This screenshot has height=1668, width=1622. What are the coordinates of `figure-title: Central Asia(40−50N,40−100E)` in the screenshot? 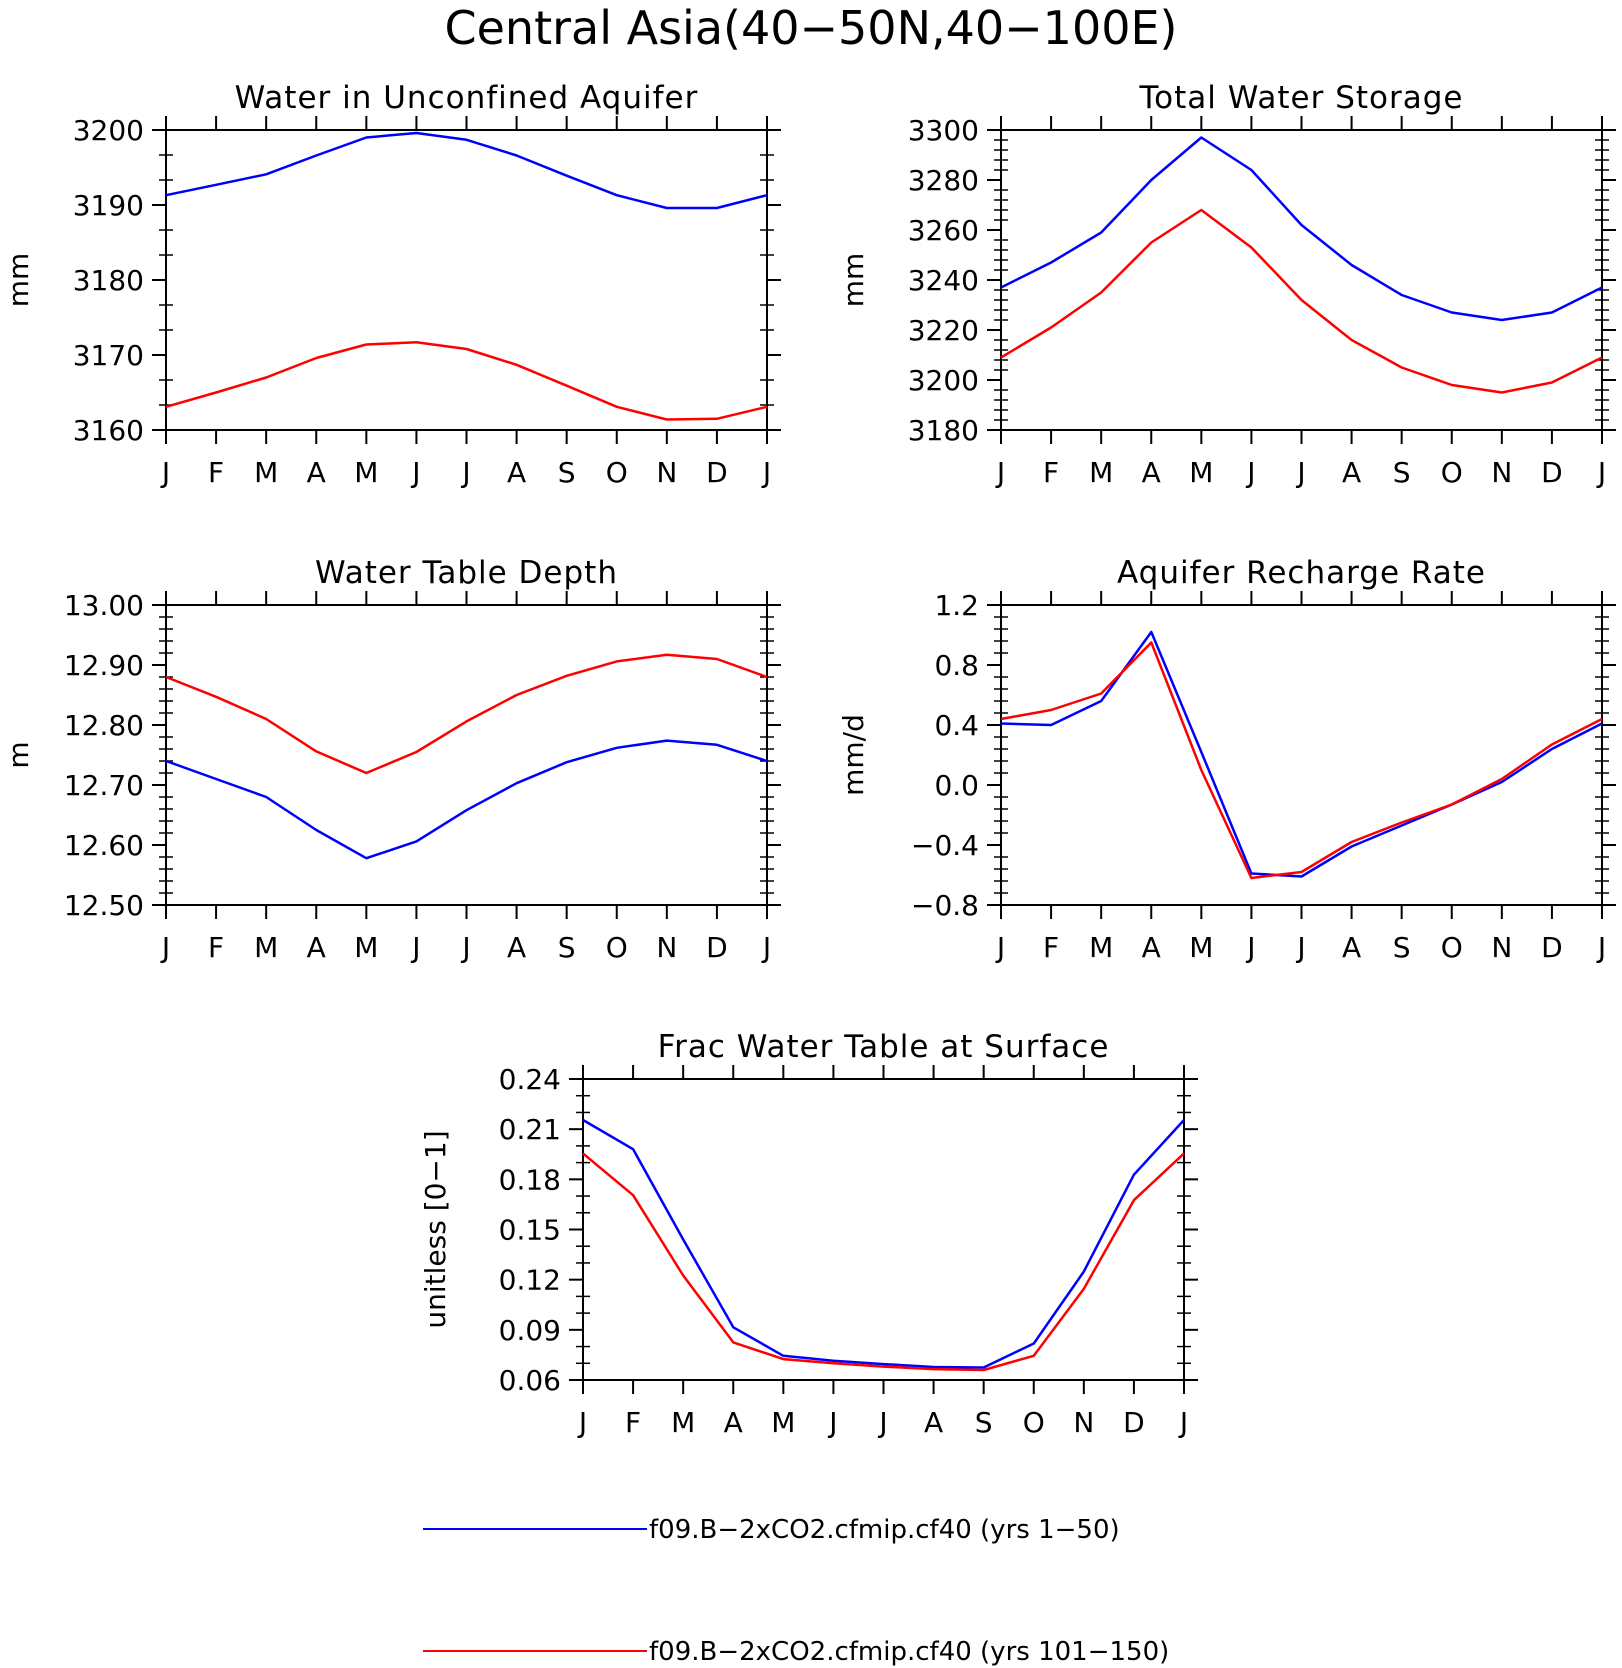 It's located at (811, 28).